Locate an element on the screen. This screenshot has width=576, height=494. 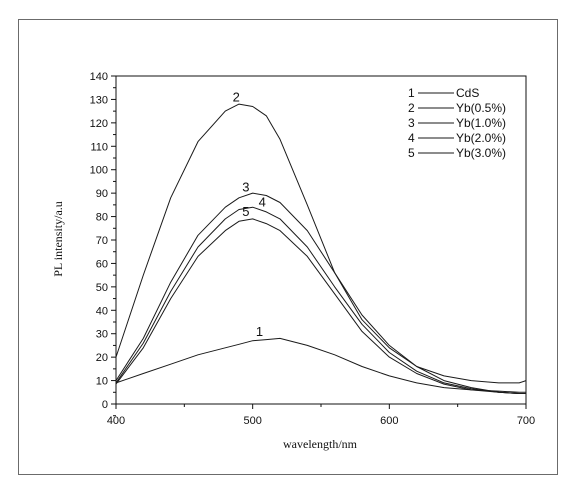
curve-label-5: 5 is located at coordinates (245, 211).